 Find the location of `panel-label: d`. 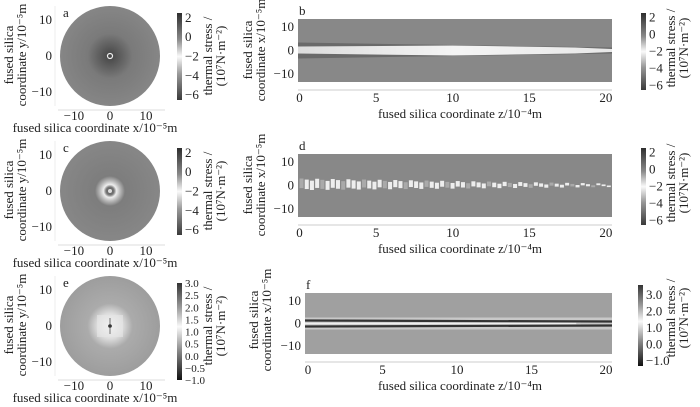

panel-label: d is located at coordinates (302, 145).